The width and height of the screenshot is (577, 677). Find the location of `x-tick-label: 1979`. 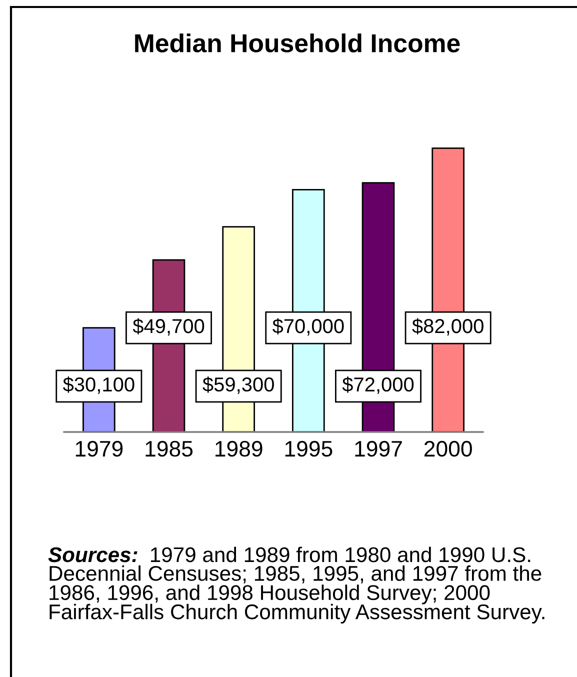

x-tick-label: 1979 is located at coordinates (99, 448).